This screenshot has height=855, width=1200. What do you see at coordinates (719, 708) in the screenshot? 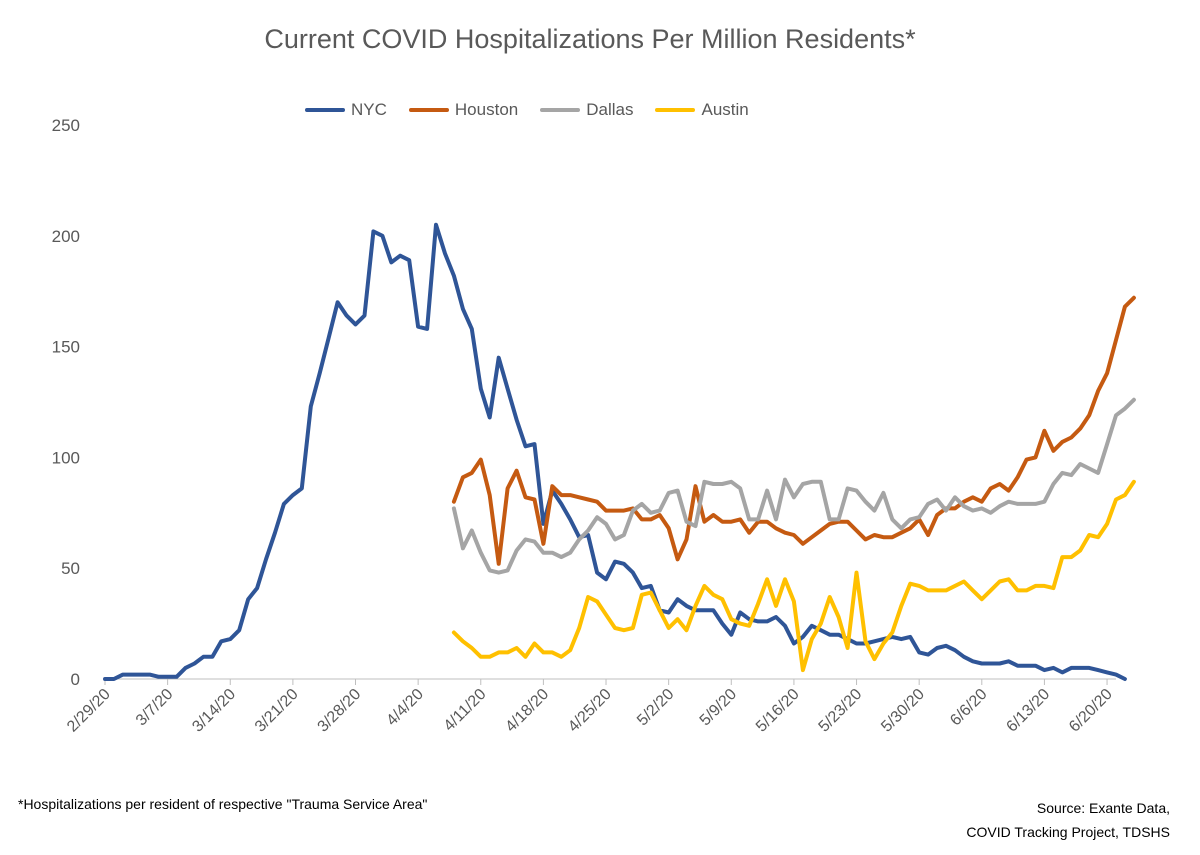
I see `x-tick-label: 5/9/20` at bounding box center [719, 708].